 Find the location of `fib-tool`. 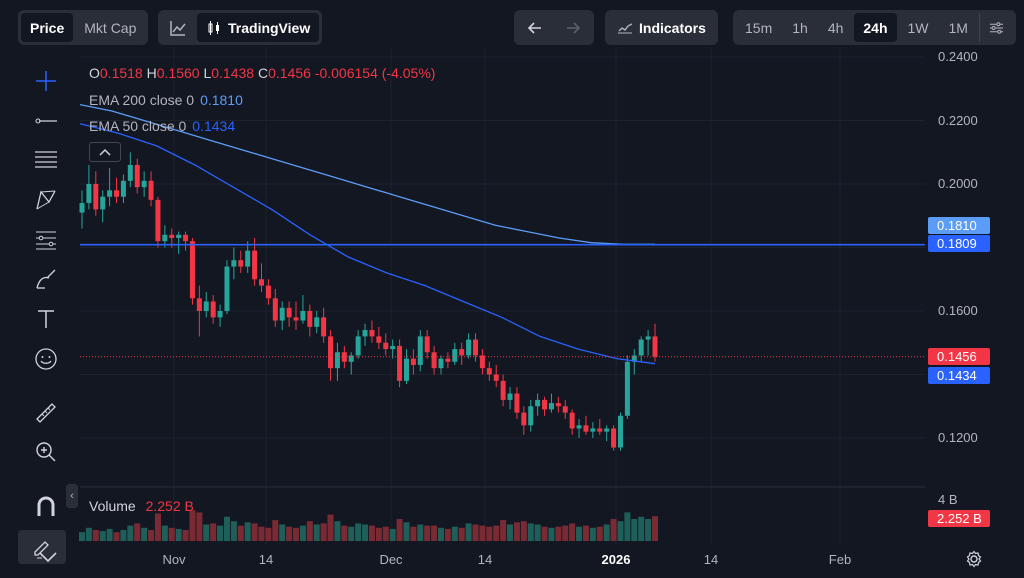

fib-tool is located at coordinates (46, 239).